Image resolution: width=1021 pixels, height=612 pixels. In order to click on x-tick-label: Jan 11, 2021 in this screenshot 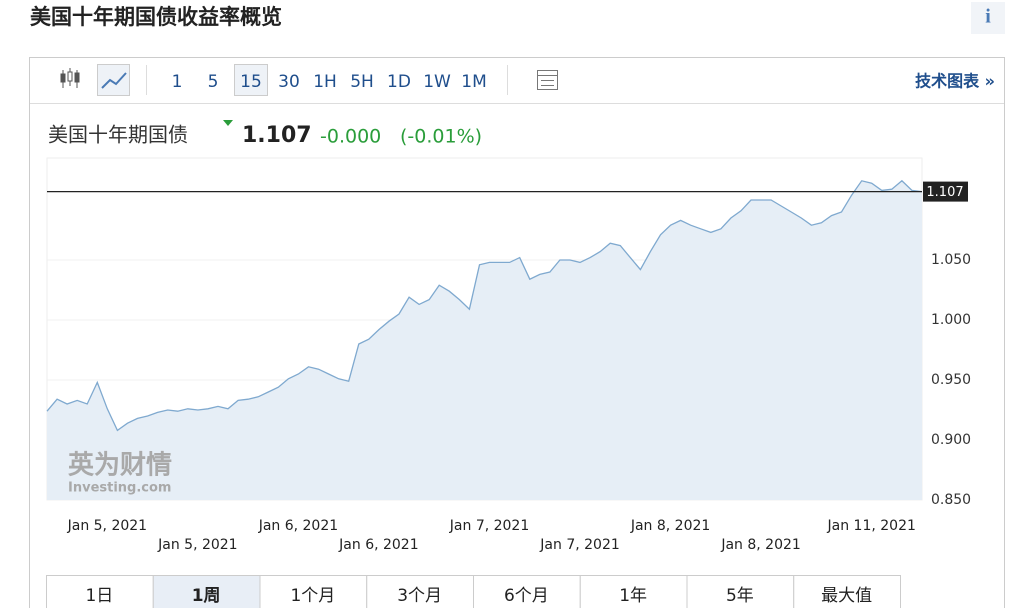, I will do `click(871, 526)`.